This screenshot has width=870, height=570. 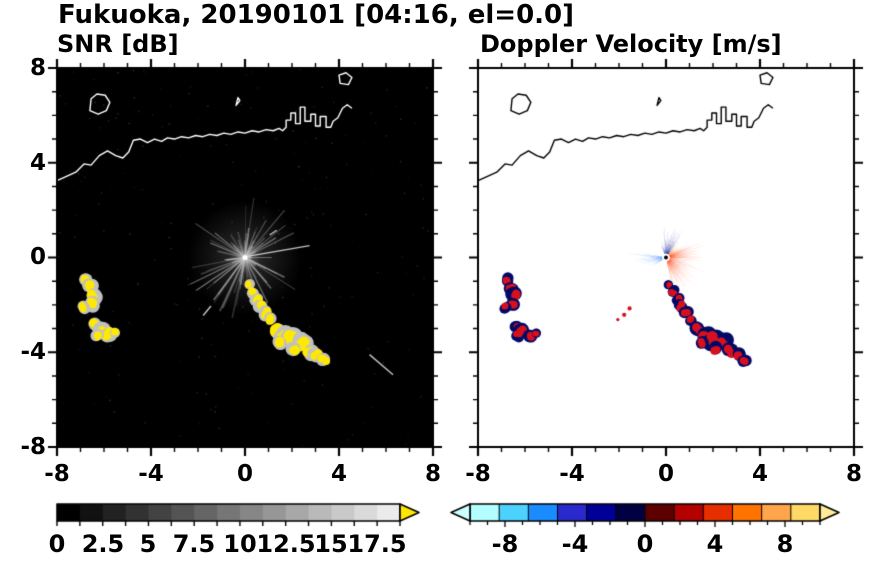 What do you see at coordinates (37, 163) in the screenshot?
I see `y-tick-label: 4` at bounding box center [37, 163].